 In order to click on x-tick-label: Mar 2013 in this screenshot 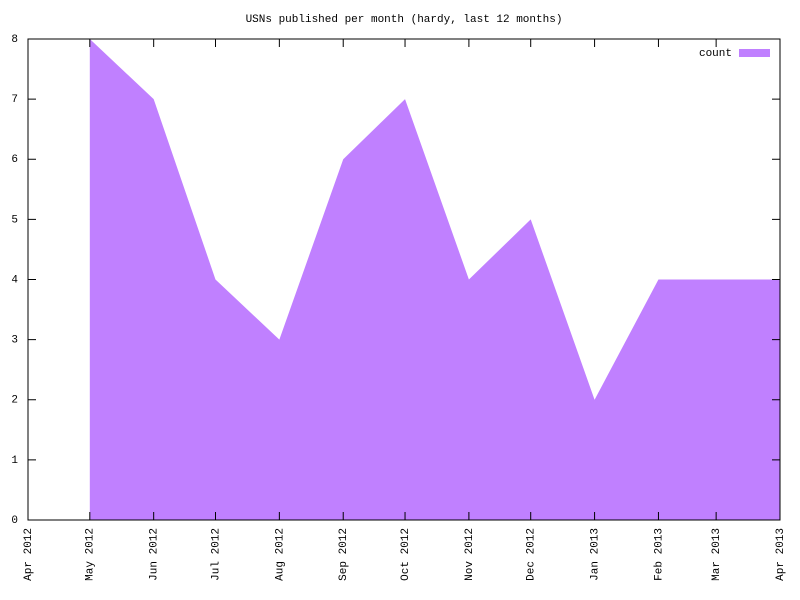, I will do `click(717, 554)`.